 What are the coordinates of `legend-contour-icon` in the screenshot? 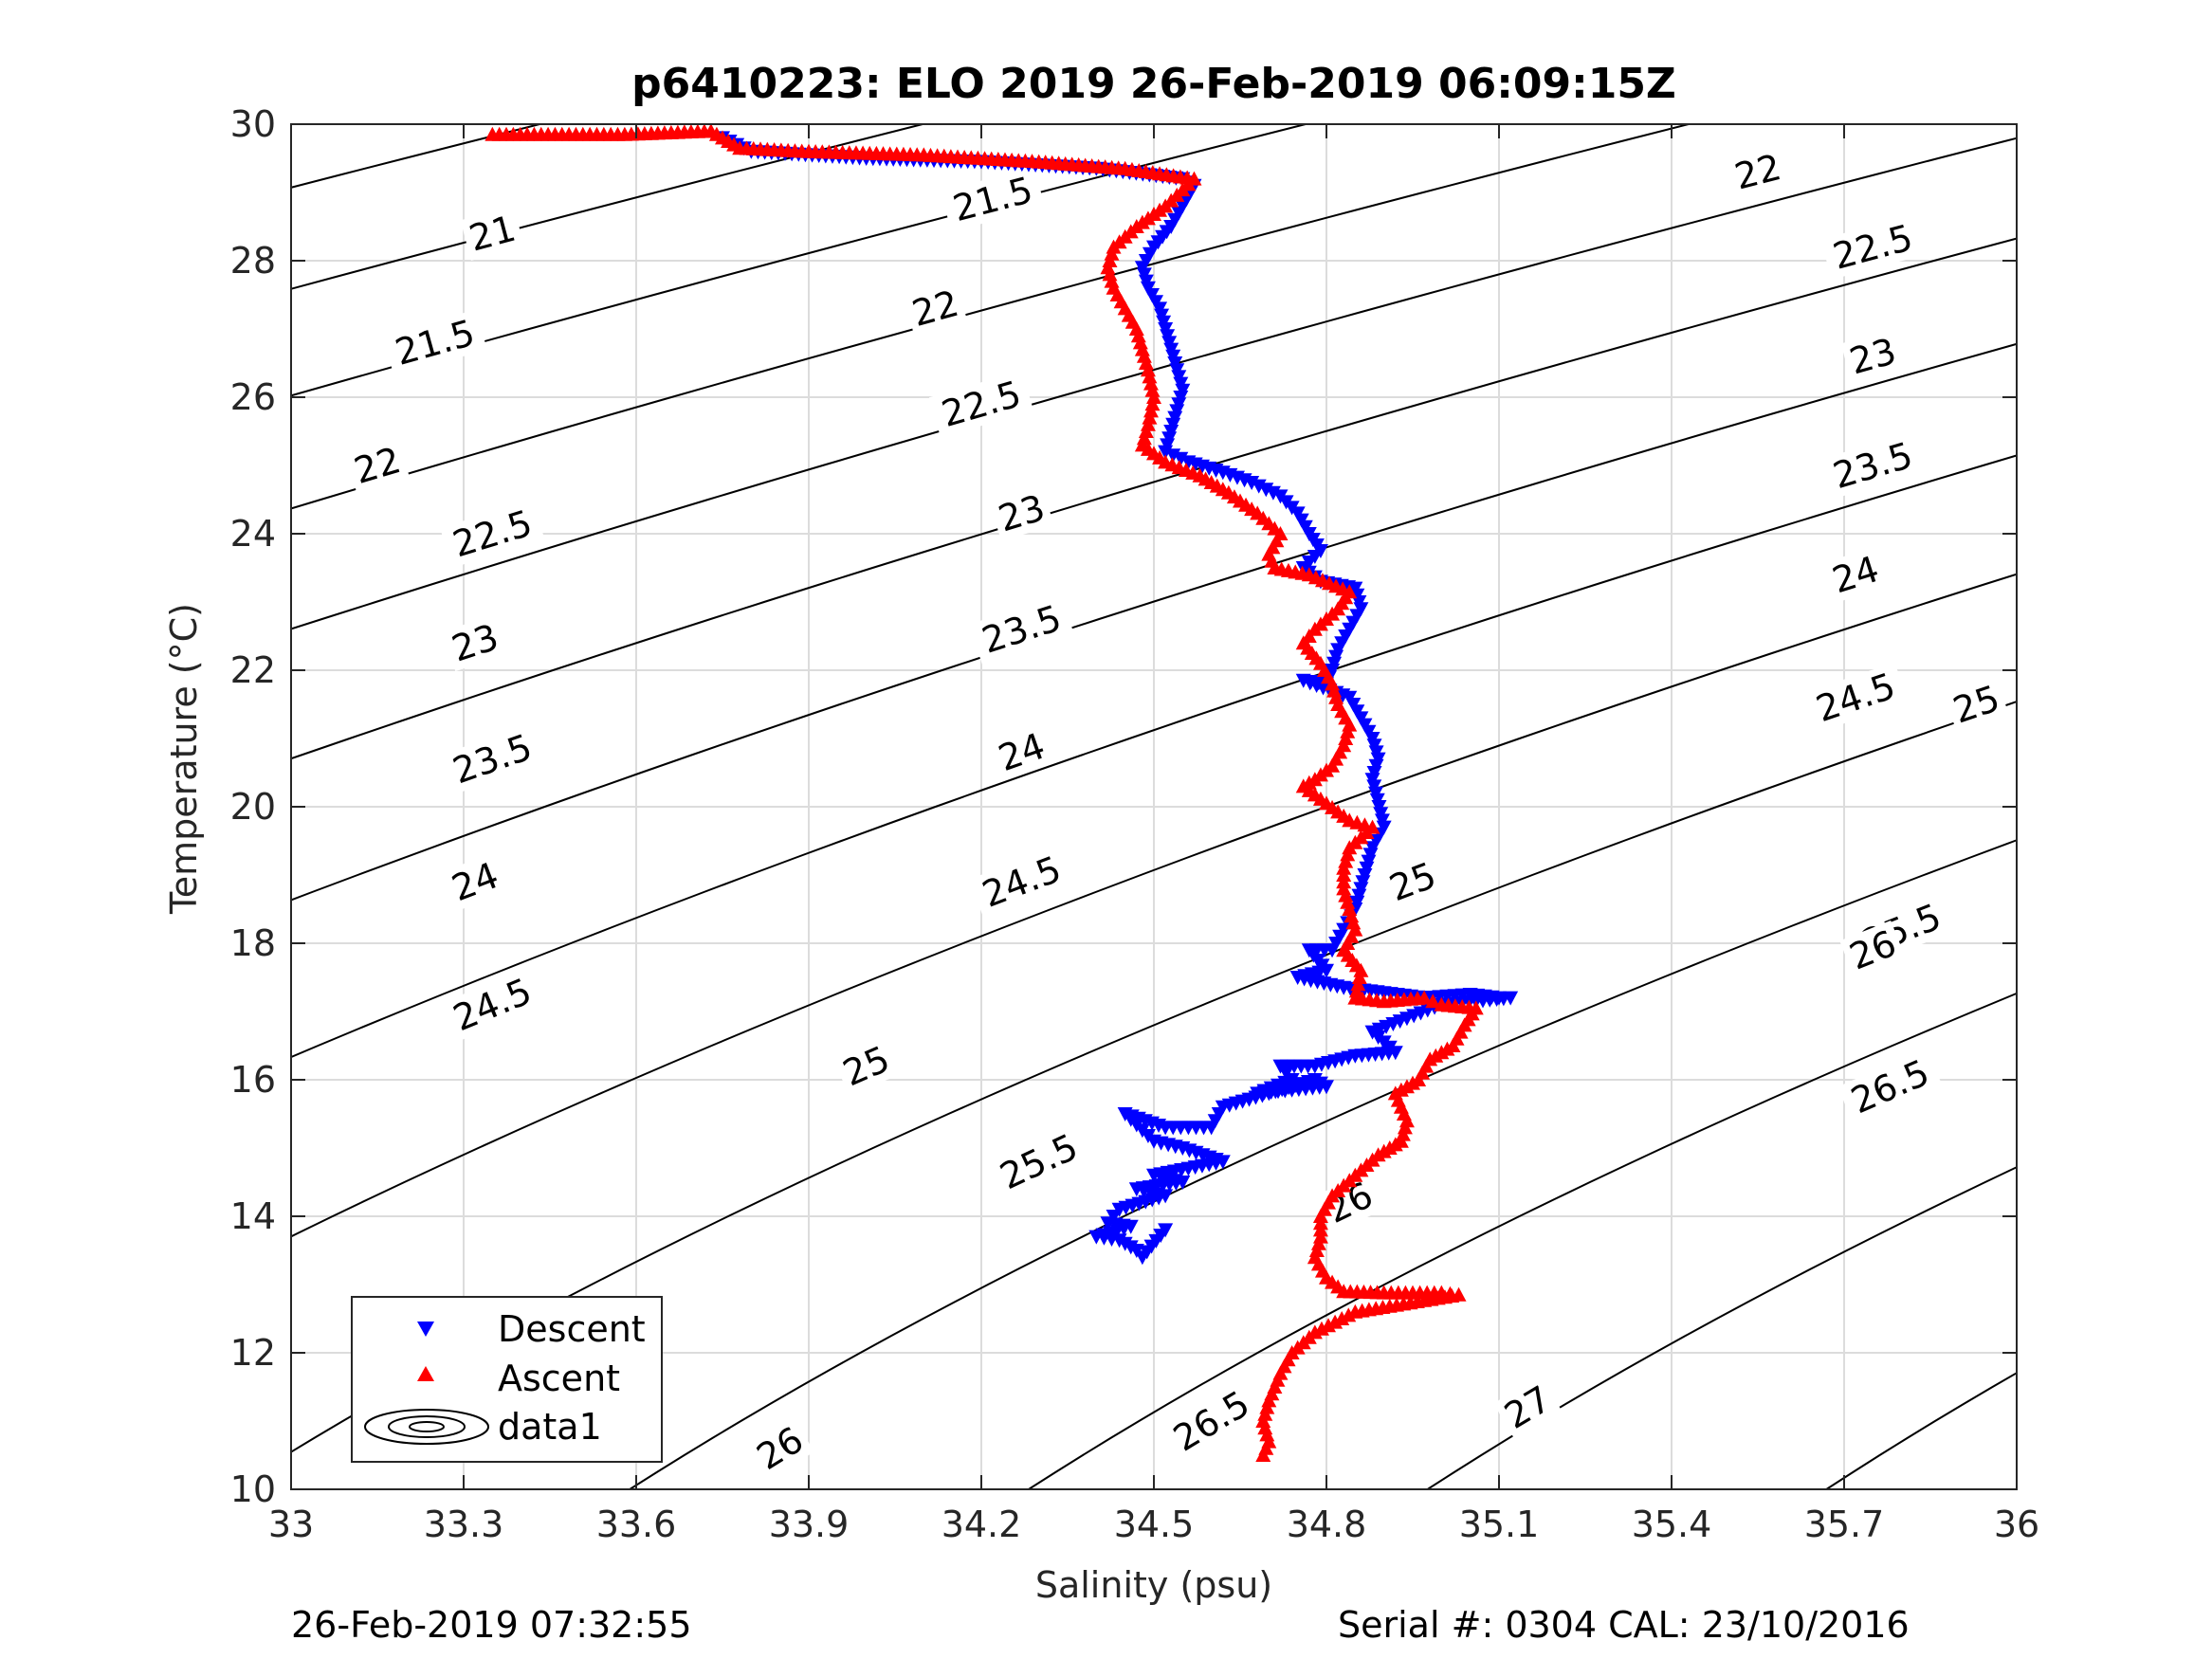 It's located at (426, 1427).